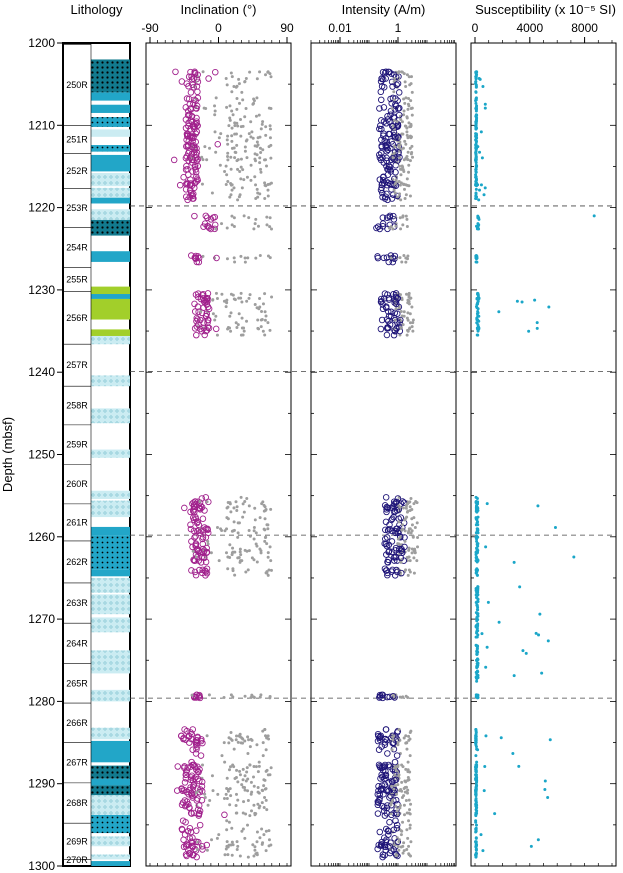 The height and width of the screenshot is (873, 623). I want to click on core-label: 251R, so click(77, 139).